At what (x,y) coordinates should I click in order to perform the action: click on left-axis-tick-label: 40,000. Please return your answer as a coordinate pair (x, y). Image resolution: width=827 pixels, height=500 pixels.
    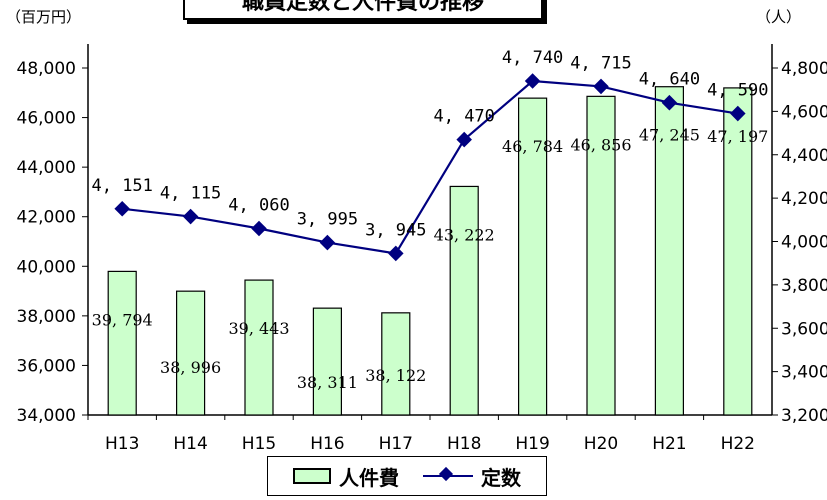
    Looking at the image, I should click on (46, 267).